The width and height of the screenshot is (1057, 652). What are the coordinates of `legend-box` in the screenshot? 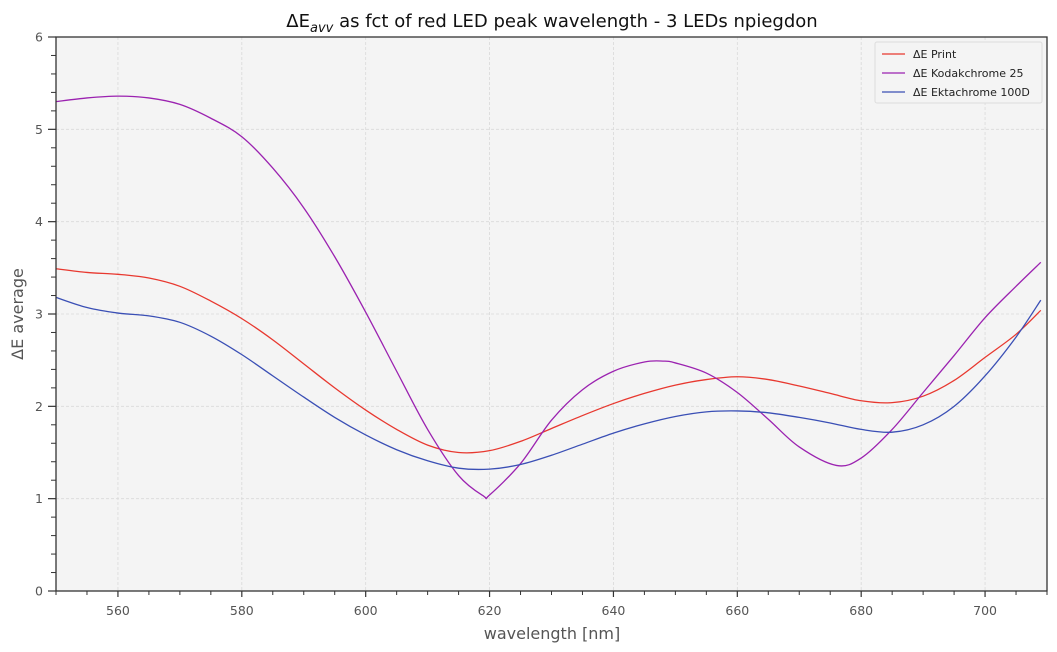 It's located at (958, 72).